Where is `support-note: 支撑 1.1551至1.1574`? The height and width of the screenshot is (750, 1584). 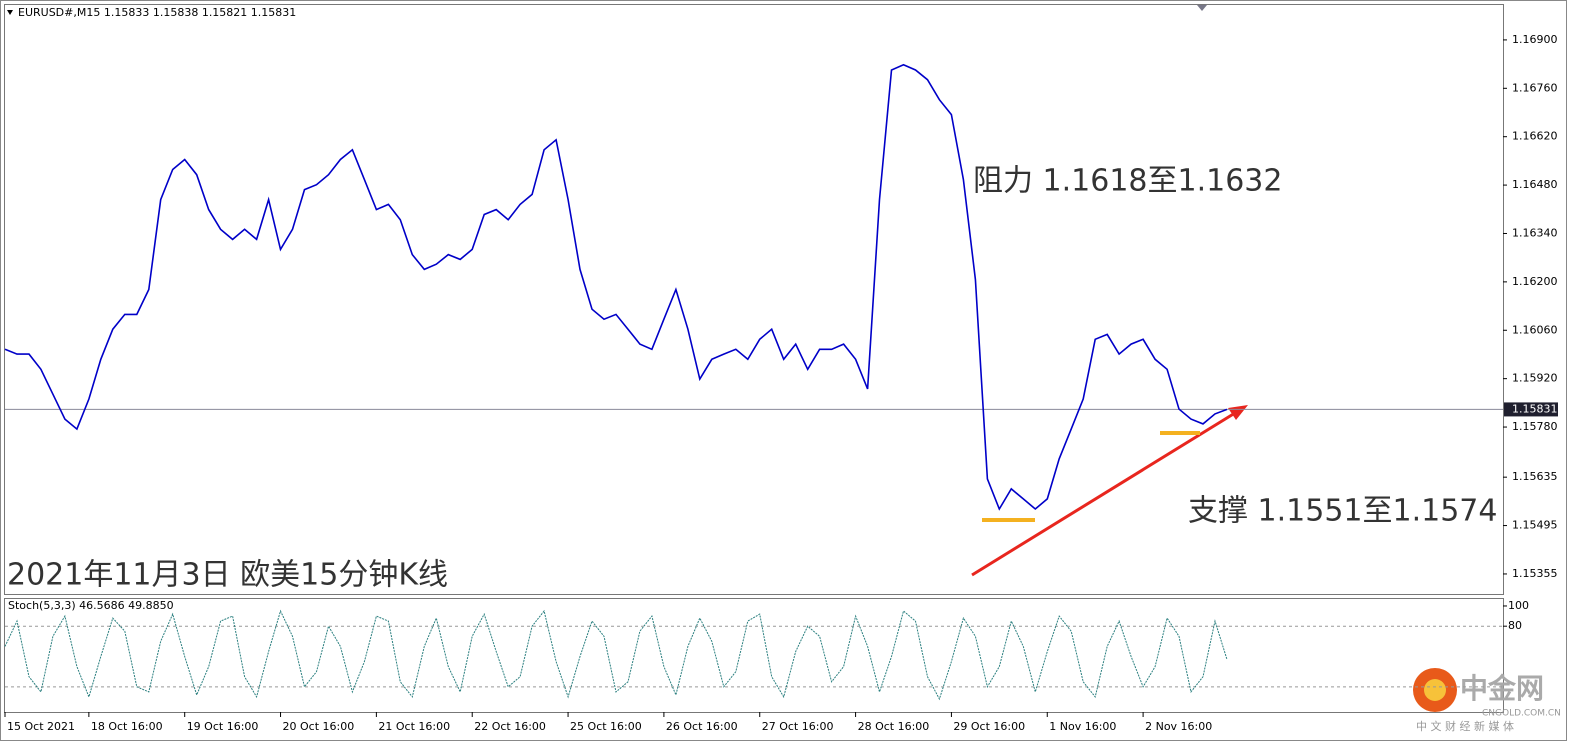 support-note: 支撑 1.1551至1.1574 is located at coordinates (1342, 511).